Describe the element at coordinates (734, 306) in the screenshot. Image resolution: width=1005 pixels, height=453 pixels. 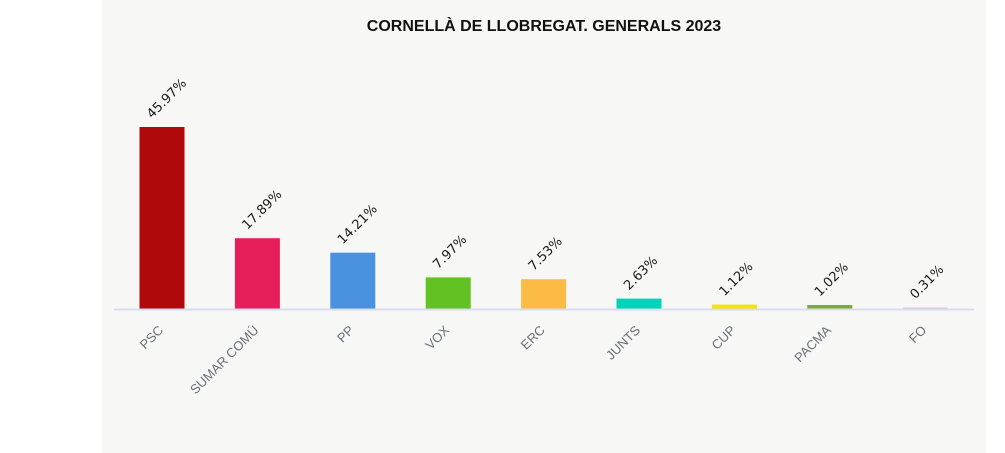
I see `bar-cup` at that location.